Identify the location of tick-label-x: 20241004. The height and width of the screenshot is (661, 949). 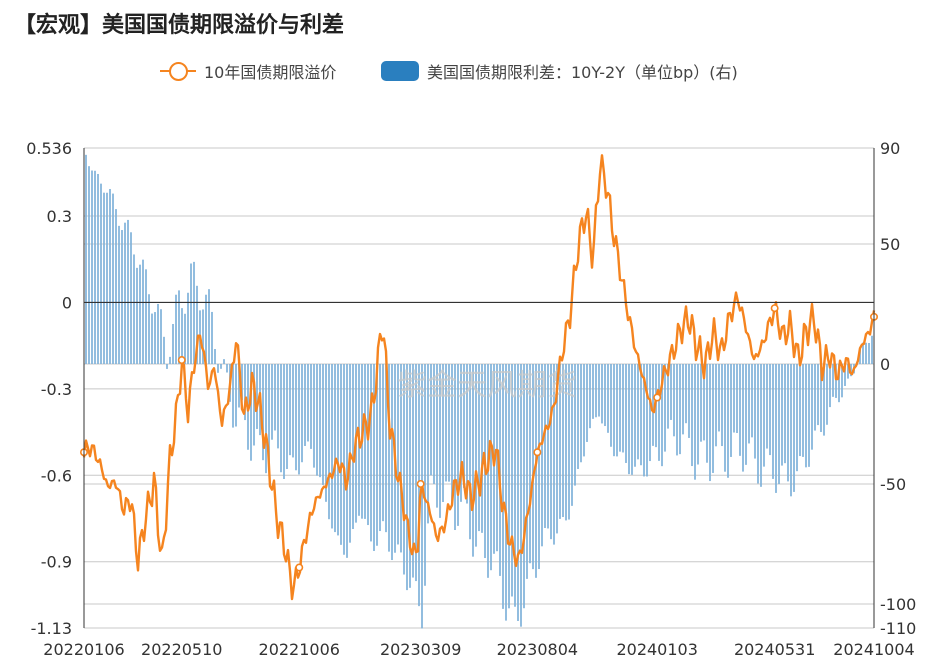
(873, 649).